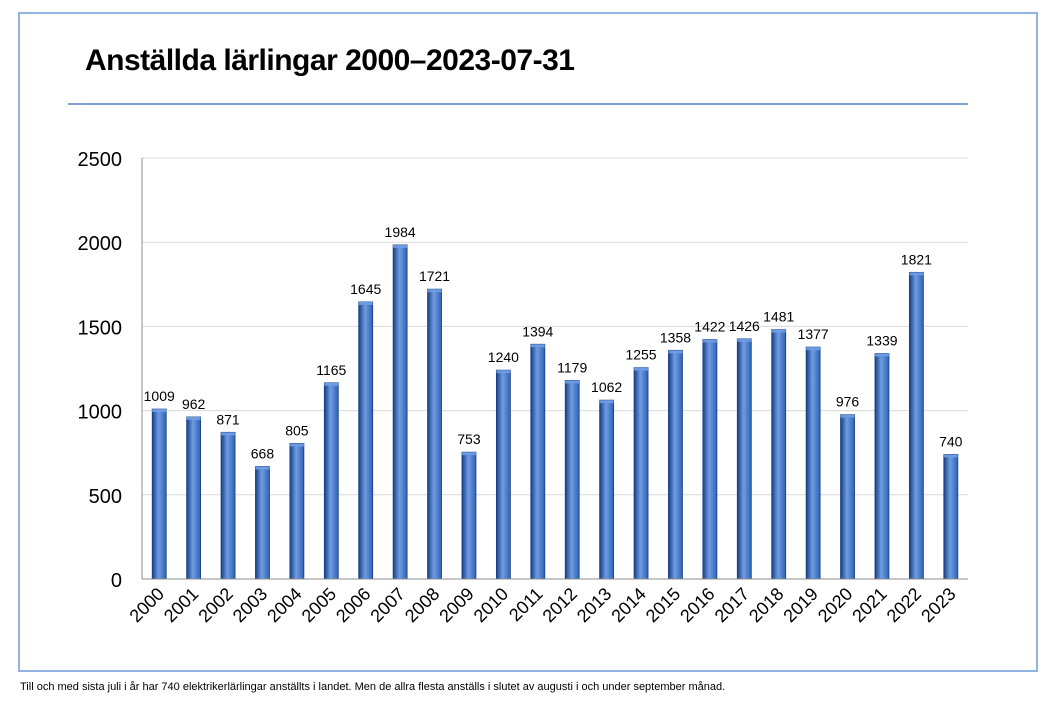 This screenshot has width=1060, height=706. What do you see at coordinates (526, 605) in the screenshot?
I see `x-tick-label: 2011` at bounding box center [526, 605].